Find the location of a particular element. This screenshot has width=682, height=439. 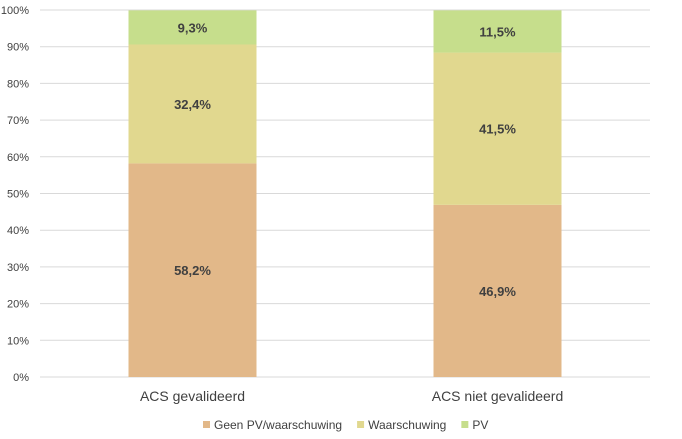

data-label: 41,5% is located at coordinates (497, 129).